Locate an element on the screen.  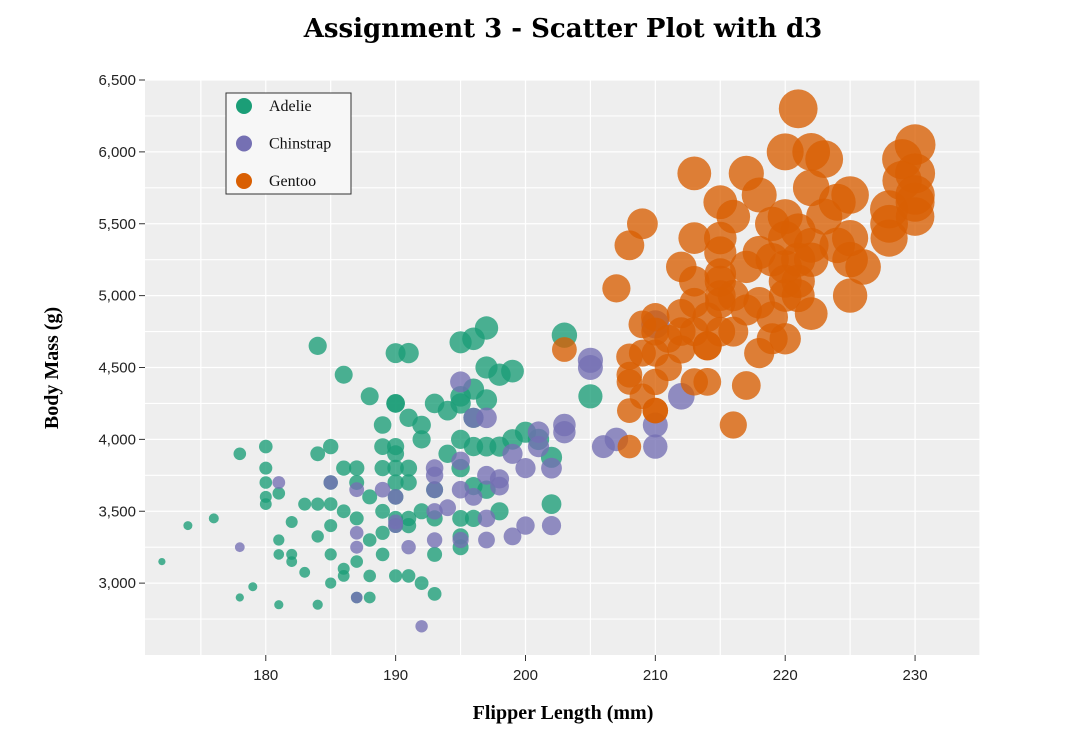
y-tick-label: 5,500 is located at coordinates (117, 224).